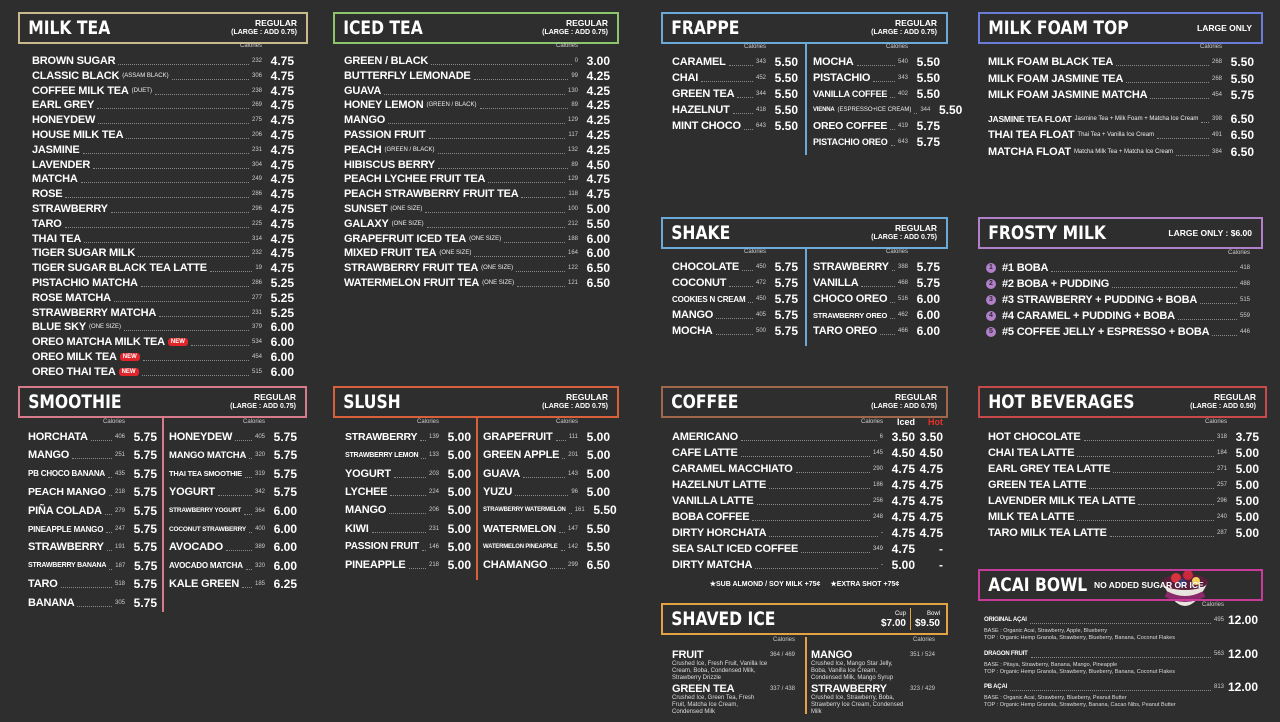 This screenshot has width=1280, height=722. Describe the element at coordinates (408, 565) in the screenshot. I see `menu-item: PINEAPPLE 218 5.00` at that location.